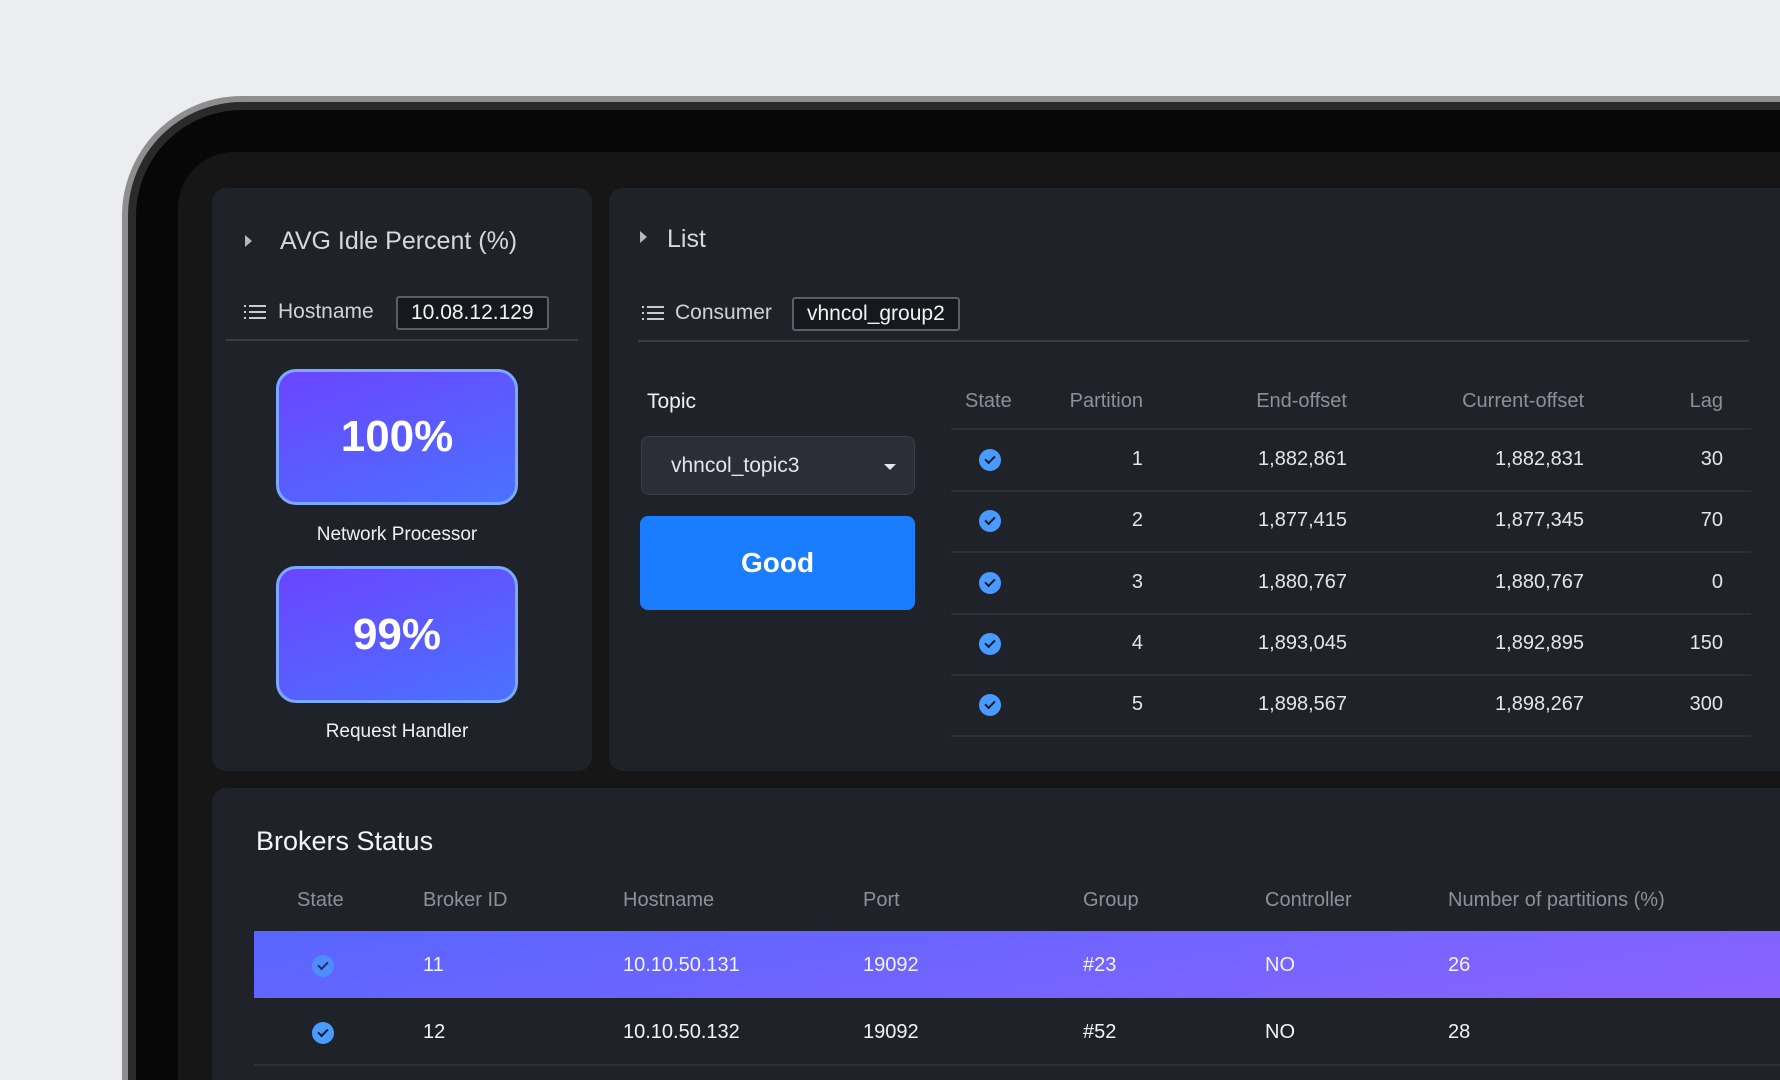  What do you see at coordinates (1706, 401) in the screenshot?
I see `col-lag: Lag` at bounding box center [1706, 401].